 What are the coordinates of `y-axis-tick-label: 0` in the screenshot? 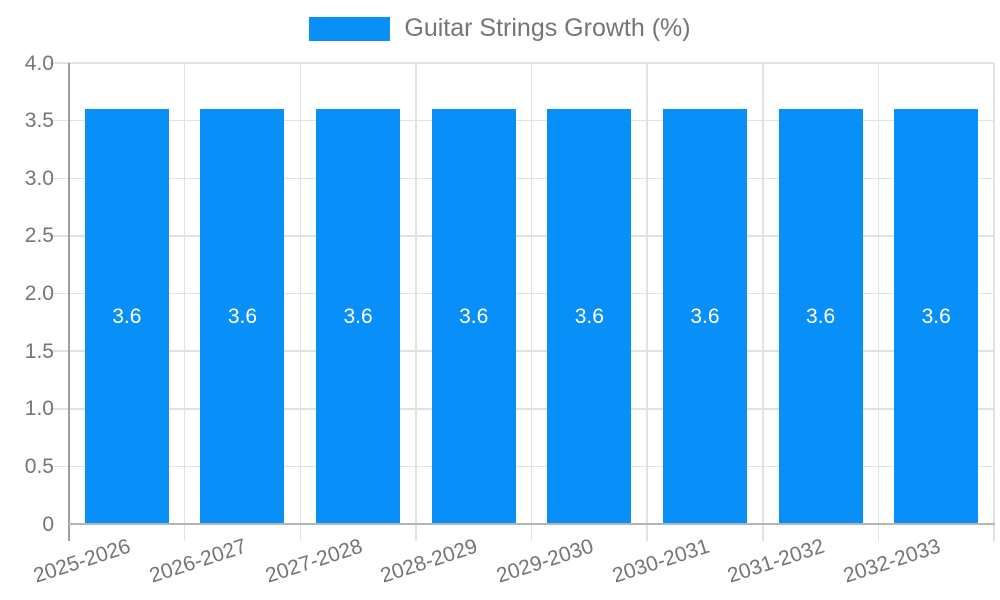 It's located at (48, 524).